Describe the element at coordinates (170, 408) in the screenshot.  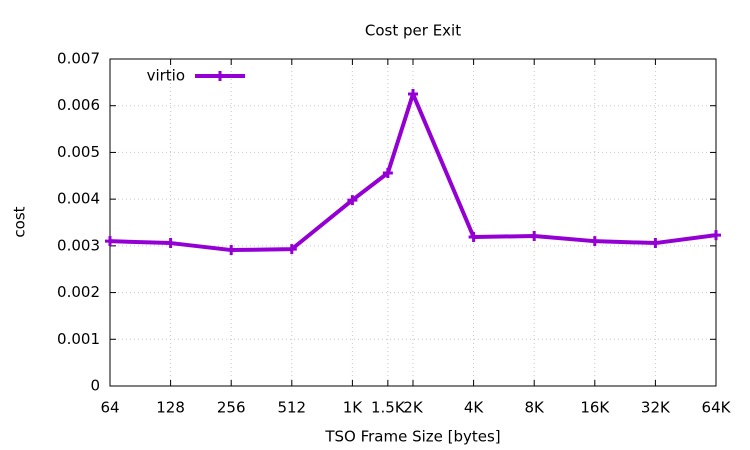
I see `x-tick-label: 128` at that location.